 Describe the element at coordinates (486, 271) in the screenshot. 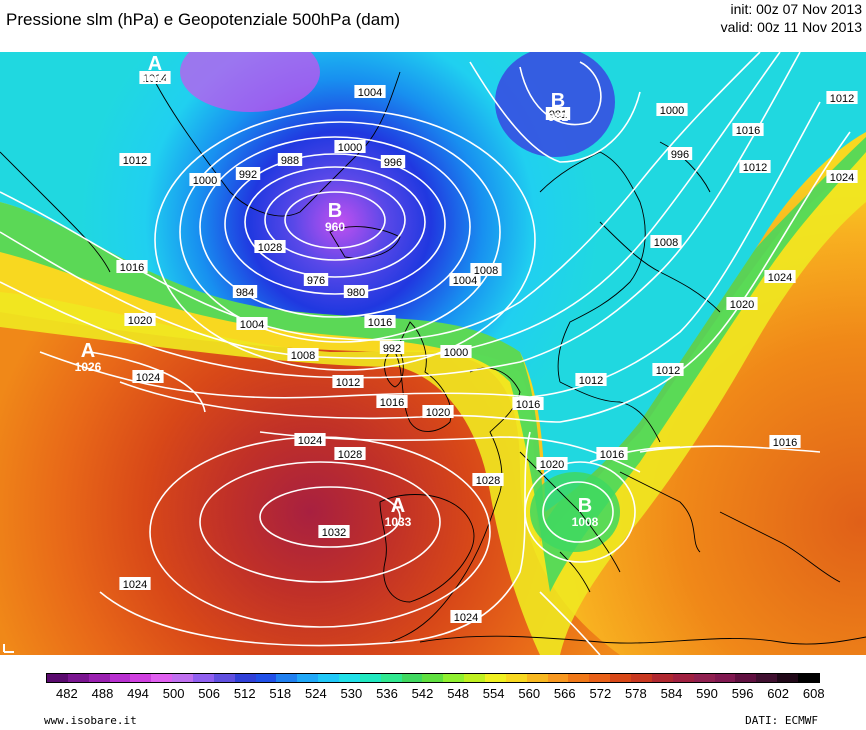

I see `isobar-label: 1008` at that location.